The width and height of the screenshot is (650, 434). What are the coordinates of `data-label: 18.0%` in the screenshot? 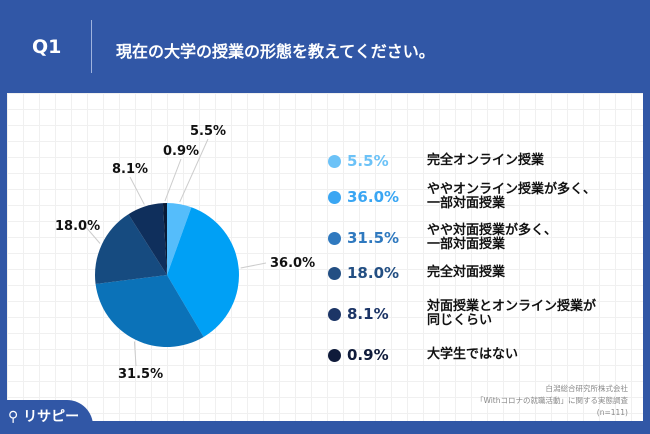 It's located at (77, 226).